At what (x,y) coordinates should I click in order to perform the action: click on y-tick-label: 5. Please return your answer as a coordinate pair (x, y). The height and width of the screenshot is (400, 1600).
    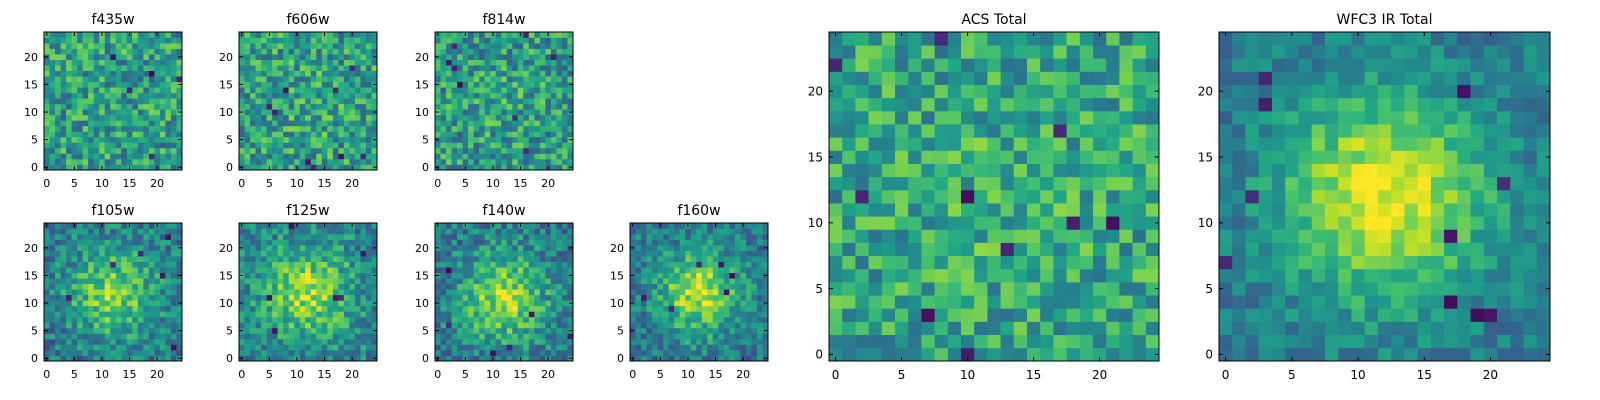
    Looking at the image, I should click on (425, 331).